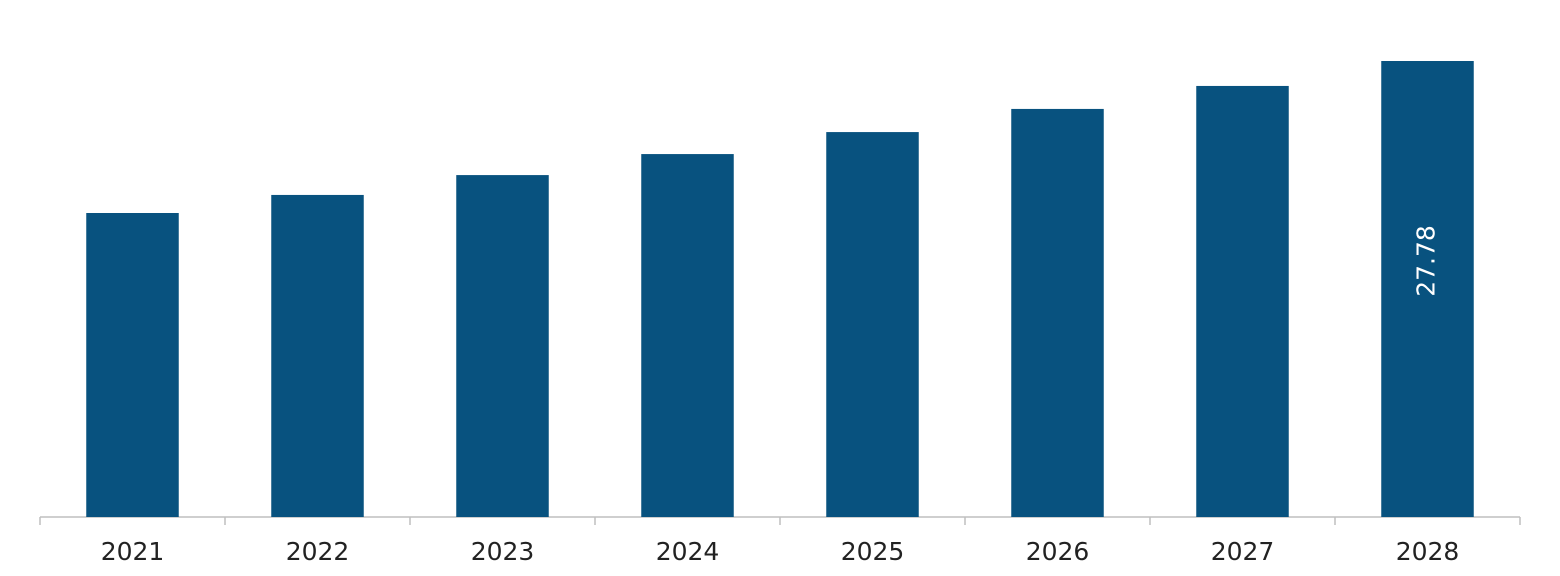  What do you see at coordinates (1428, 551) in the screenshot?
I see `x-tick-label: 2028` at bounding box center [1428, 551].